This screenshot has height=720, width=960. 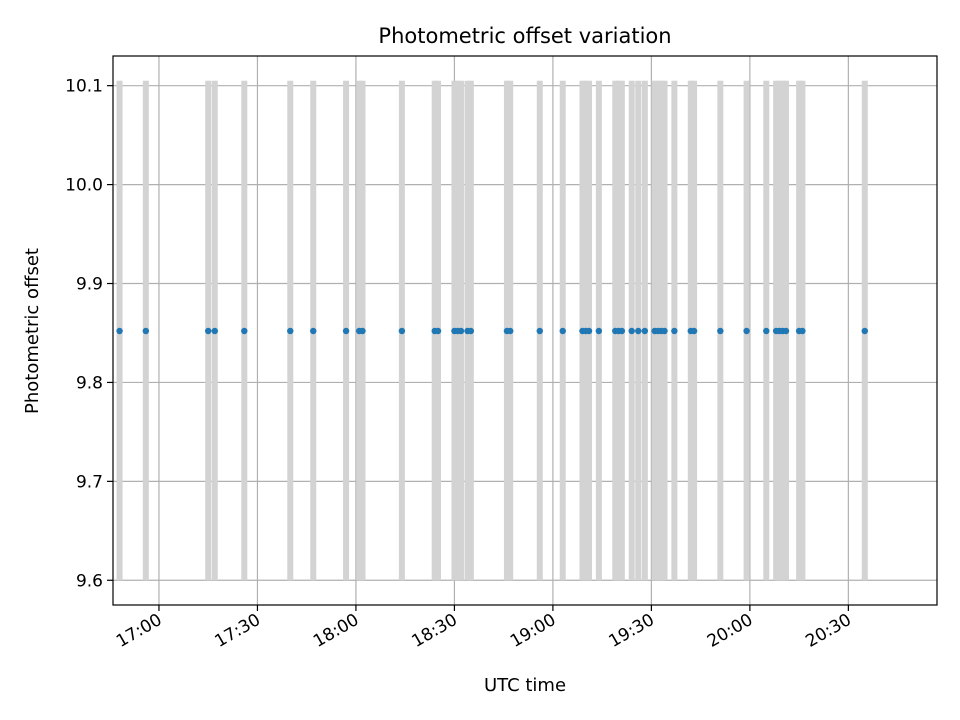 What do you see at coordinates (524, 36) in the screenshot?
I see `chart-title: Photometric offset variation` at bounding box center [524, 36].